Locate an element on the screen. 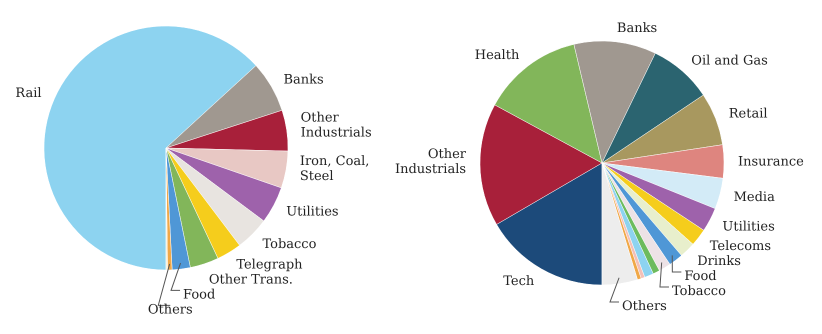  slice-label: Other Trans. is located at coordinates (250, 280).